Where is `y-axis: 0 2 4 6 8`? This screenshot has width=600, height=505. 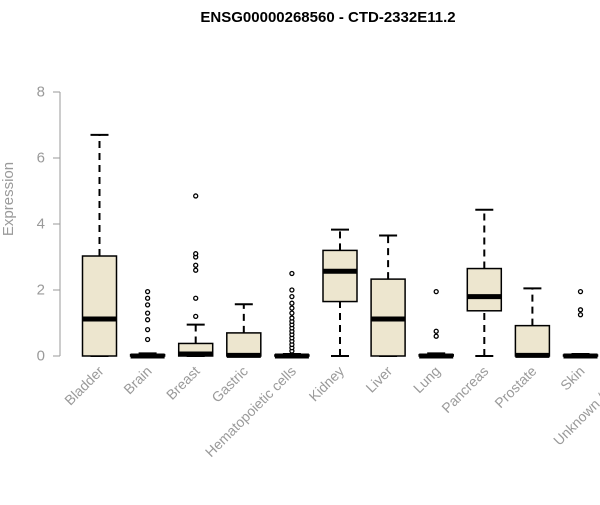
y-axis: 0 2 4 6 8 is located at coordinates (48, 224).